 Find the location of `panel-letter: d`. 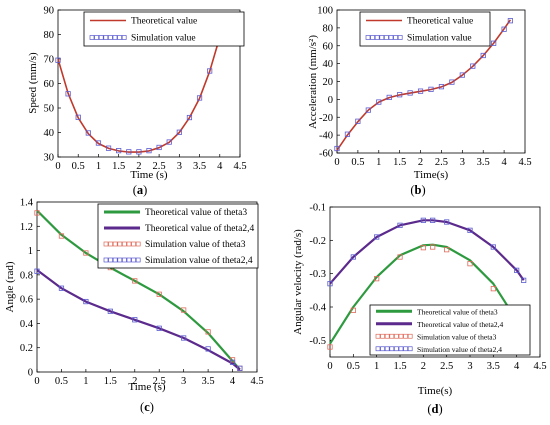

panel-letter: d is located at coordinates (435, 409).